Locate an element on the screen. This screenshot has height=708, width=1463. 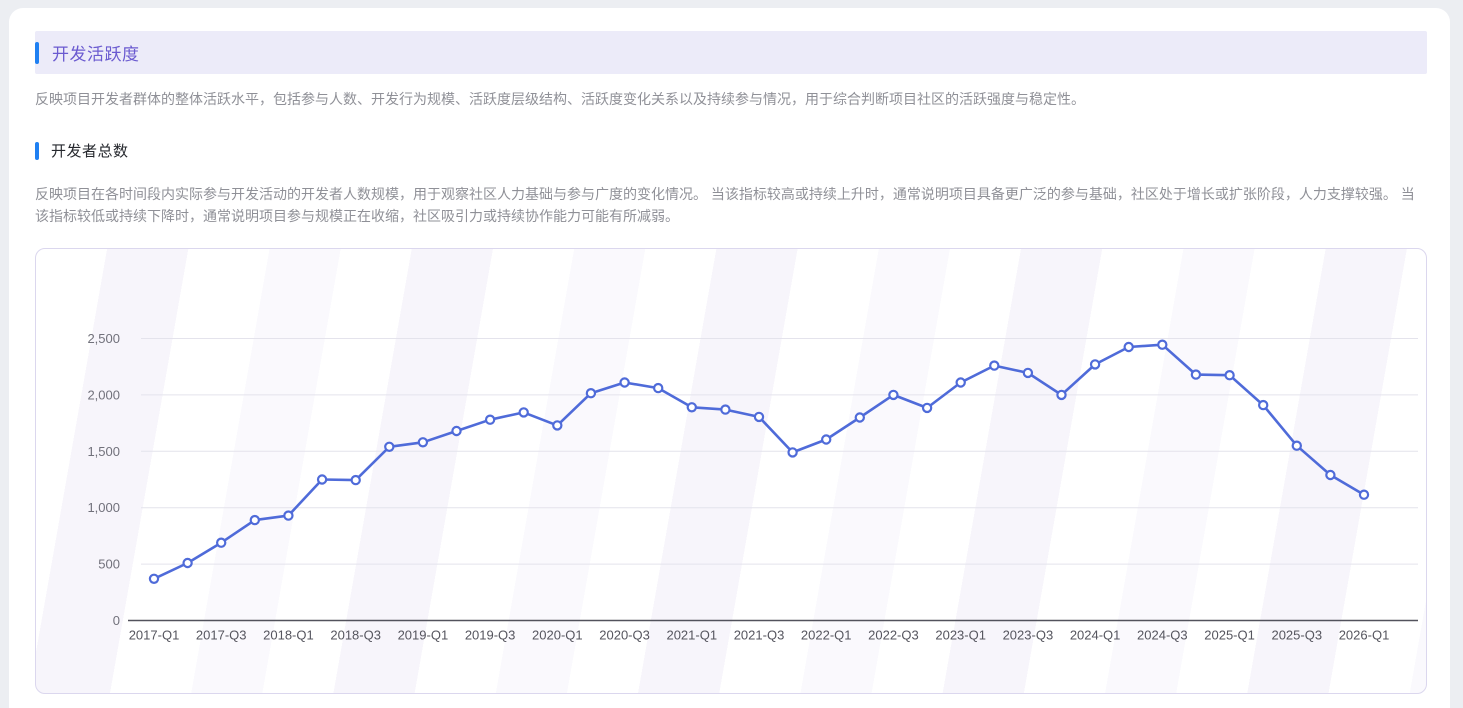
x-axis-tick-label: 2017-Q3 is located at coordinates (221, 635).